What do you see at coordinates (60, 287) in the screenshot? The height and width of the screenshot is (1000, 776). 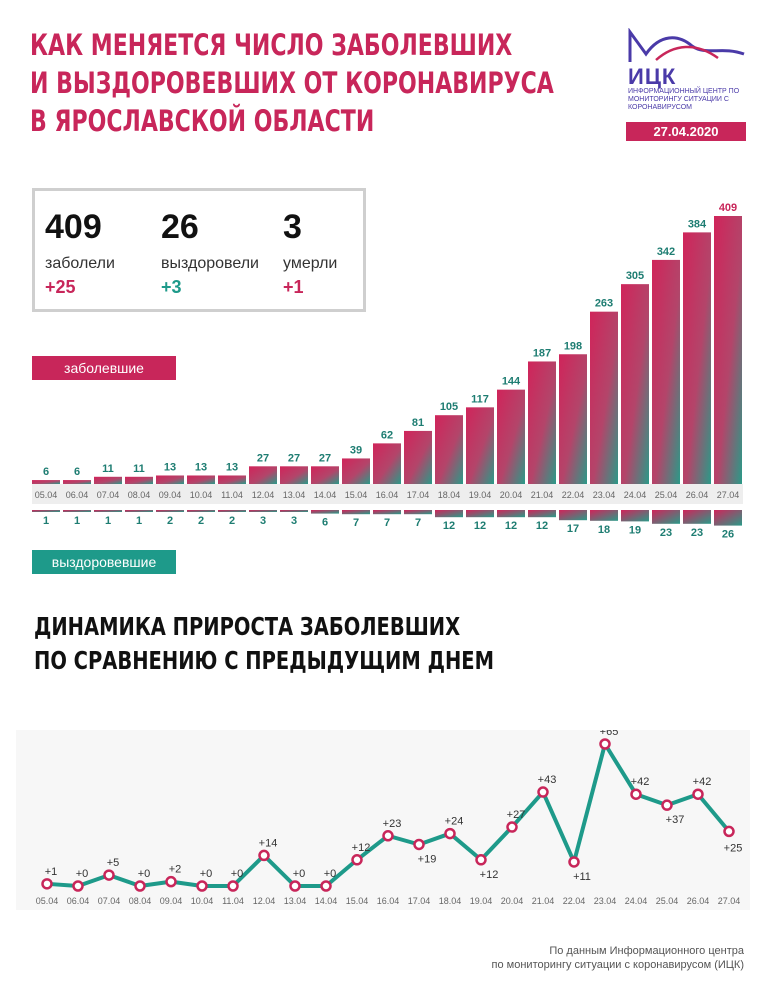 I see `stat-infected-delta: +25` at bounding box center [60, 287].